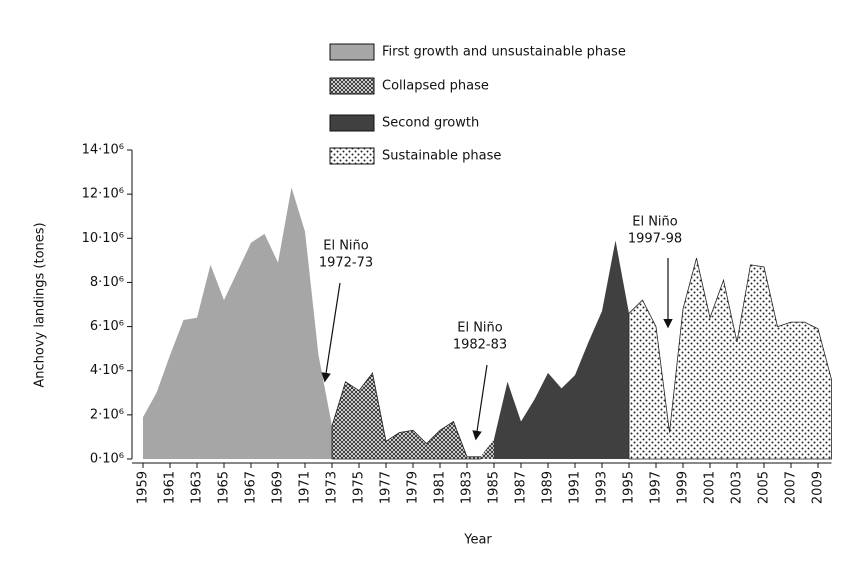  Describe the element at coordinates (40, 304) in the screenshot. I see `y-axis-label: Anchovy landings (tones)` at that location.